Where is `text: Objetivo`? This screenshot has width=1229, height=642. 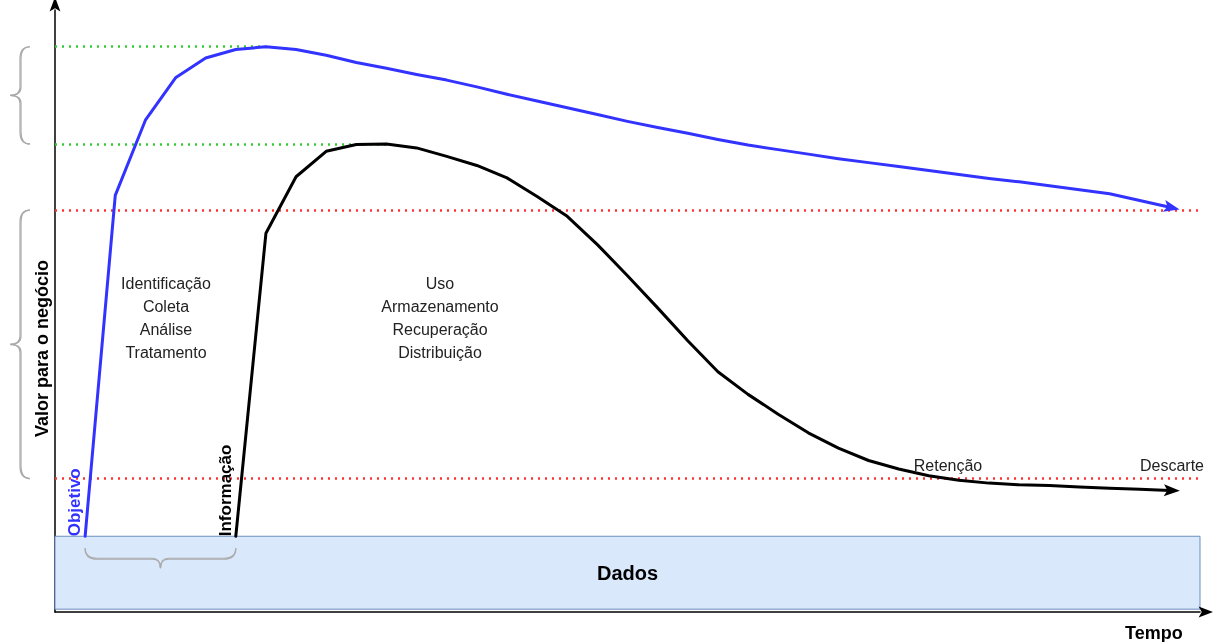 text: Objetivo is located at coordinates (75, 502).